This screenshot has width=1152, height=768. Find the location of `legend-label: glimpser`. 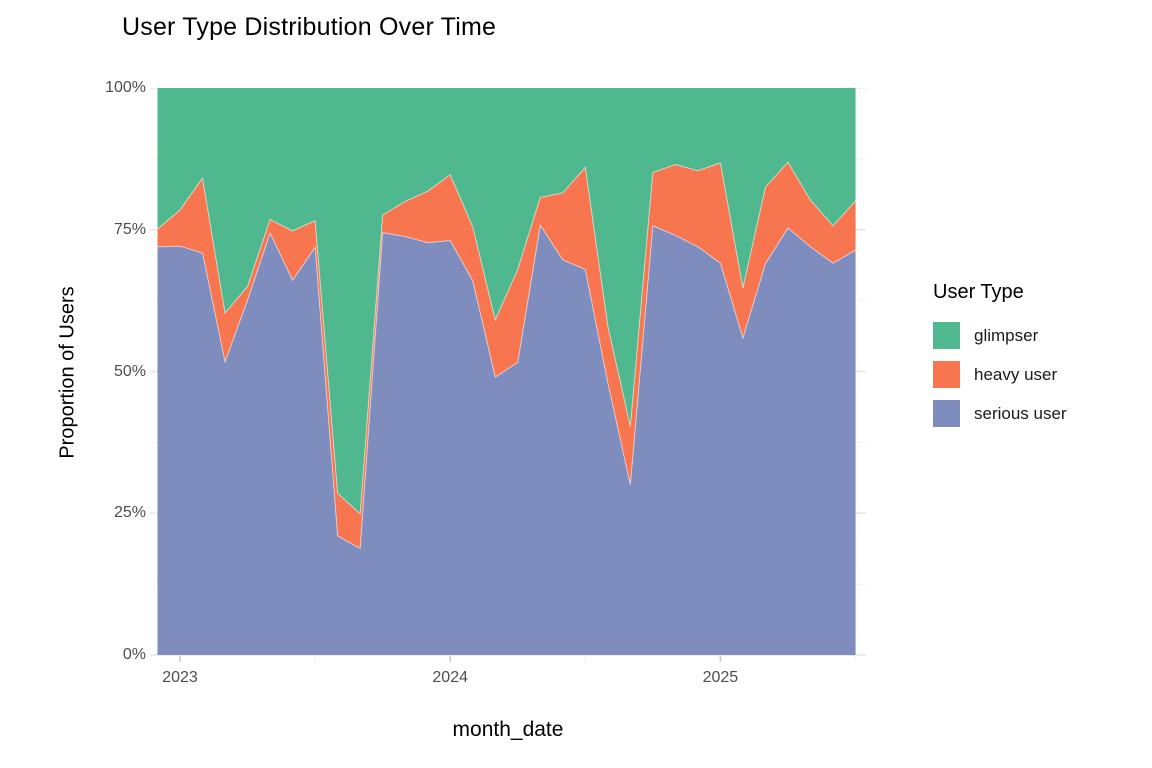

legend-label: glimpser is located at coordinates (1006, 335).